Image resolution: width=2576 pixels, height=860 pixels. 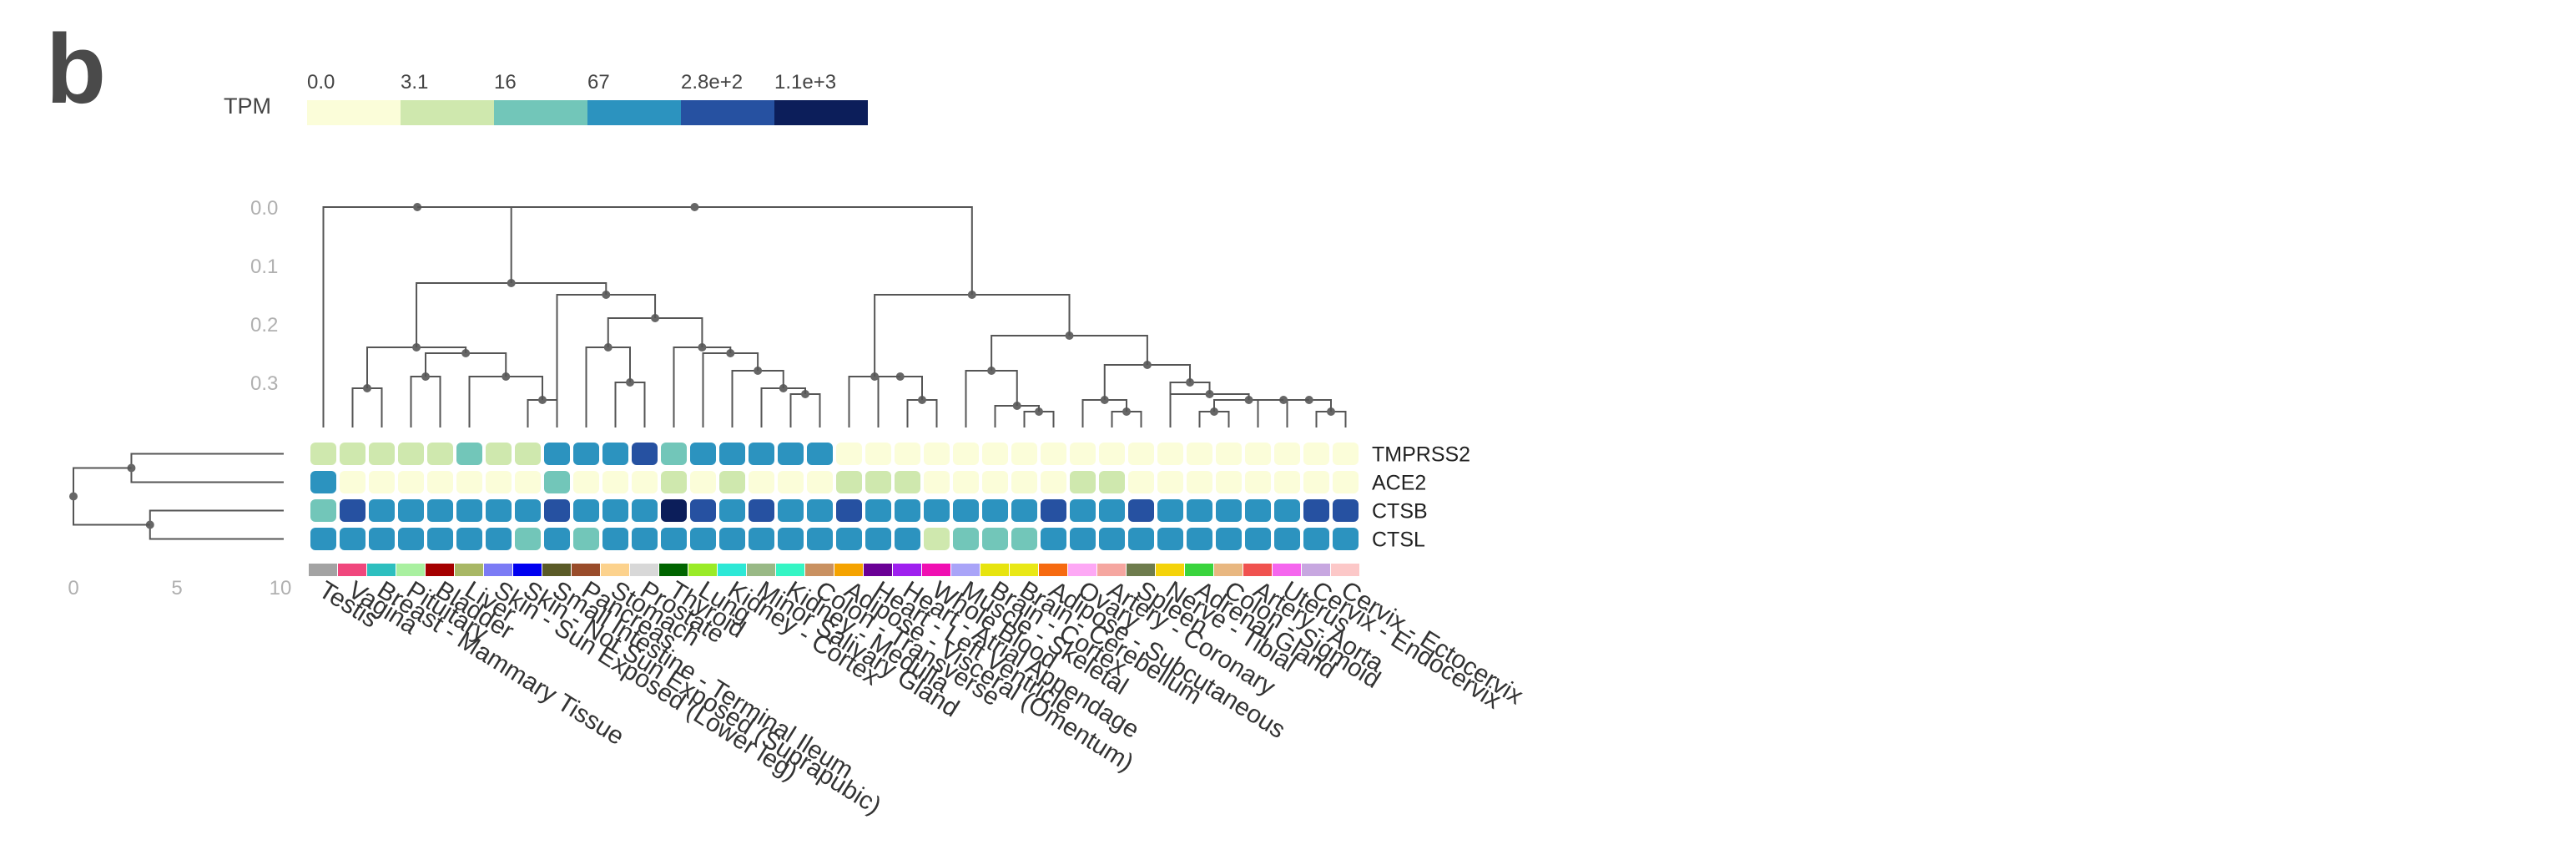 What do you see at coordinates (1421, 455) in the screenshot?
I see `gene-label-0: TMPRSS2` at bounding box center [1421, 455].